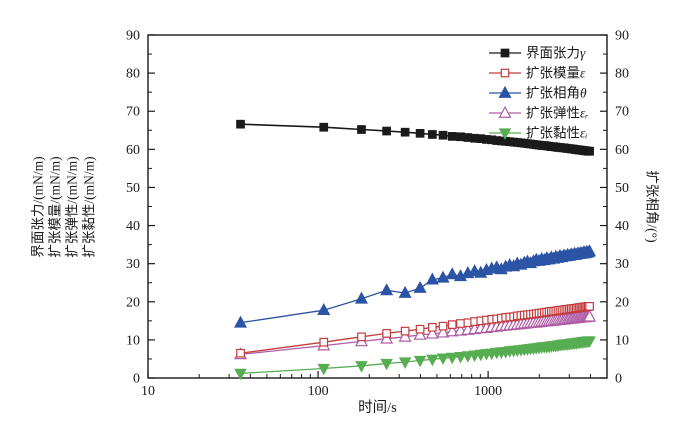  I want to click on legend-item-interfacial-tension: 界面张力γ, so click(537, 53).